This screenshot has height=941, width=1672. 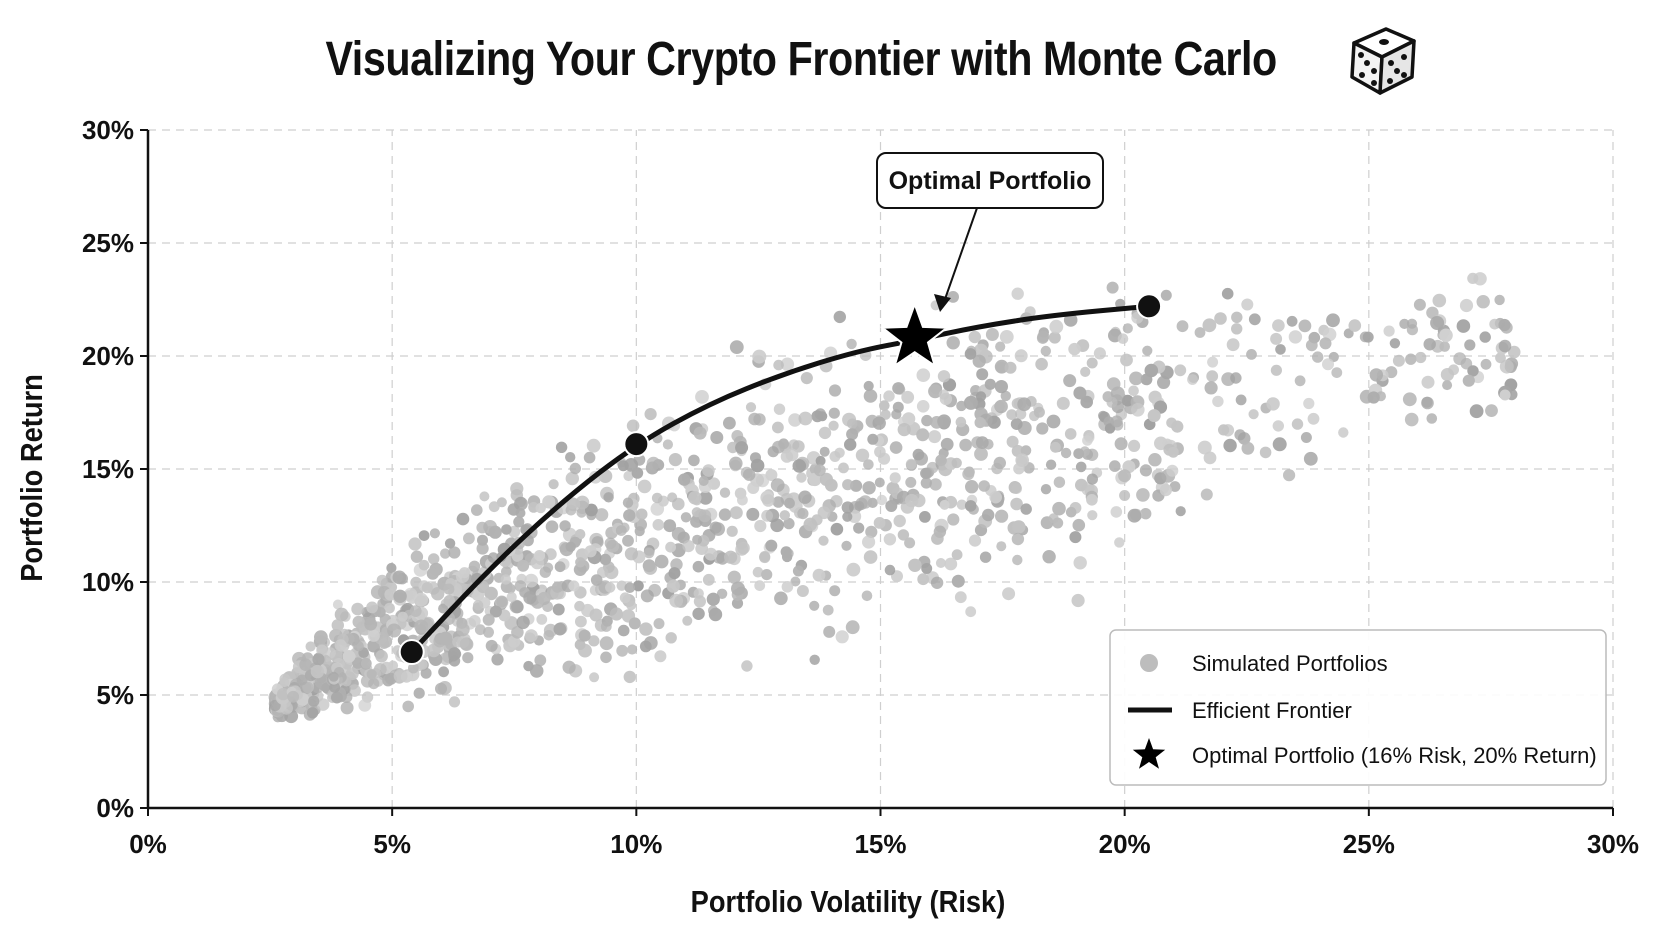 I want to click on legend-label: Optimal Portfolio (16% Risk, 20% Return), so click(x=1394, y=755).